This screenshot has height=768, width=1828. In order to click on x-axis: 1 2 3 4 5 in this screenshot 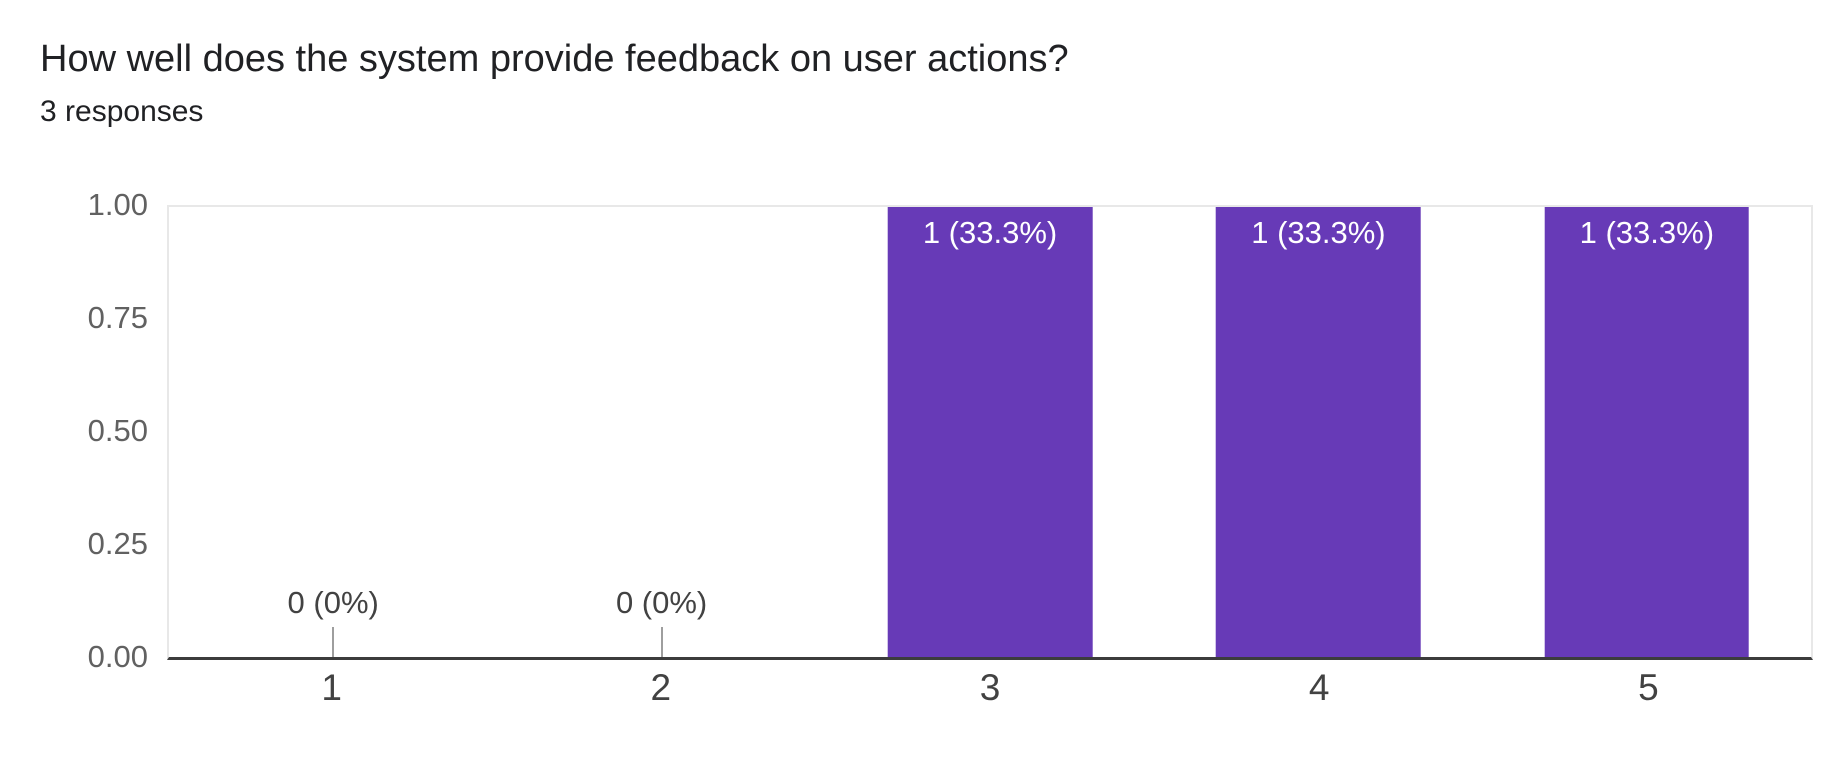, I will do `click(990, 688)`.